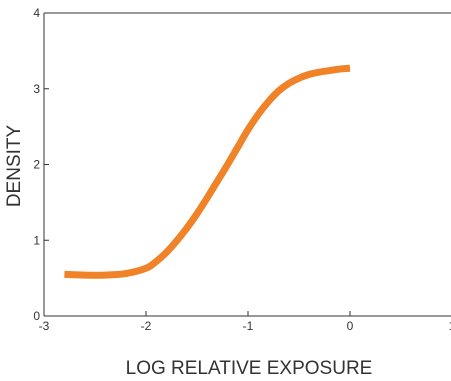  I want to click on y-axis-title: DENSITY, so click(14, 166).